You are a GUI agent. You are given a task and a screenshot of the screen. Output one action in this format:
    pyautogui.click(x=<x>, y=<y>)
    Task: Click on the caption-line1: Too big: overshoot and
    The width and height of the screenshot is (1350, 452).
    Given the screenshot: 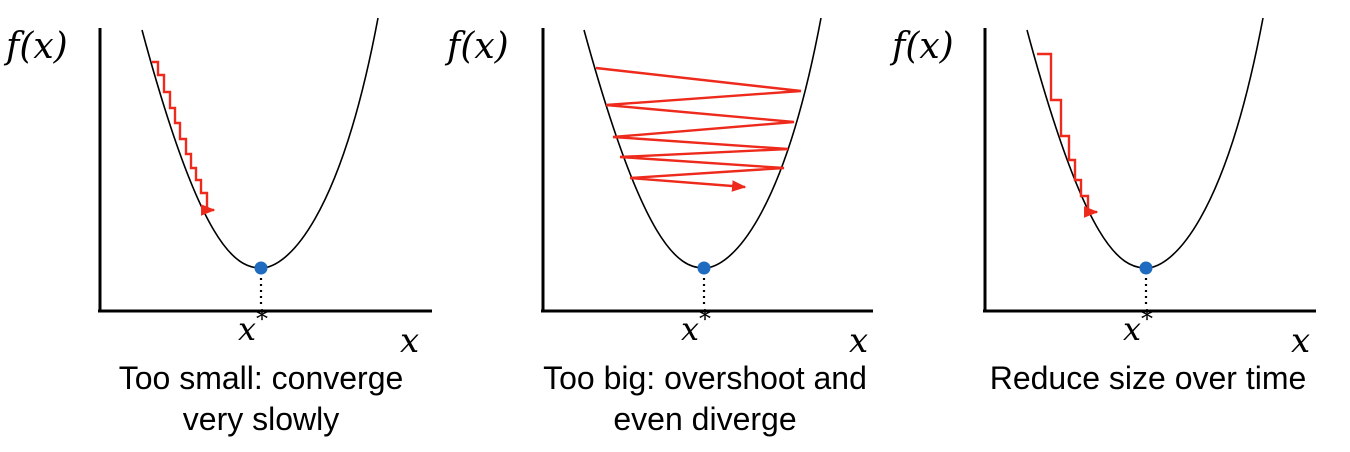 What is the action you would take?
    pyautogui.click(x=705, y=378)
    